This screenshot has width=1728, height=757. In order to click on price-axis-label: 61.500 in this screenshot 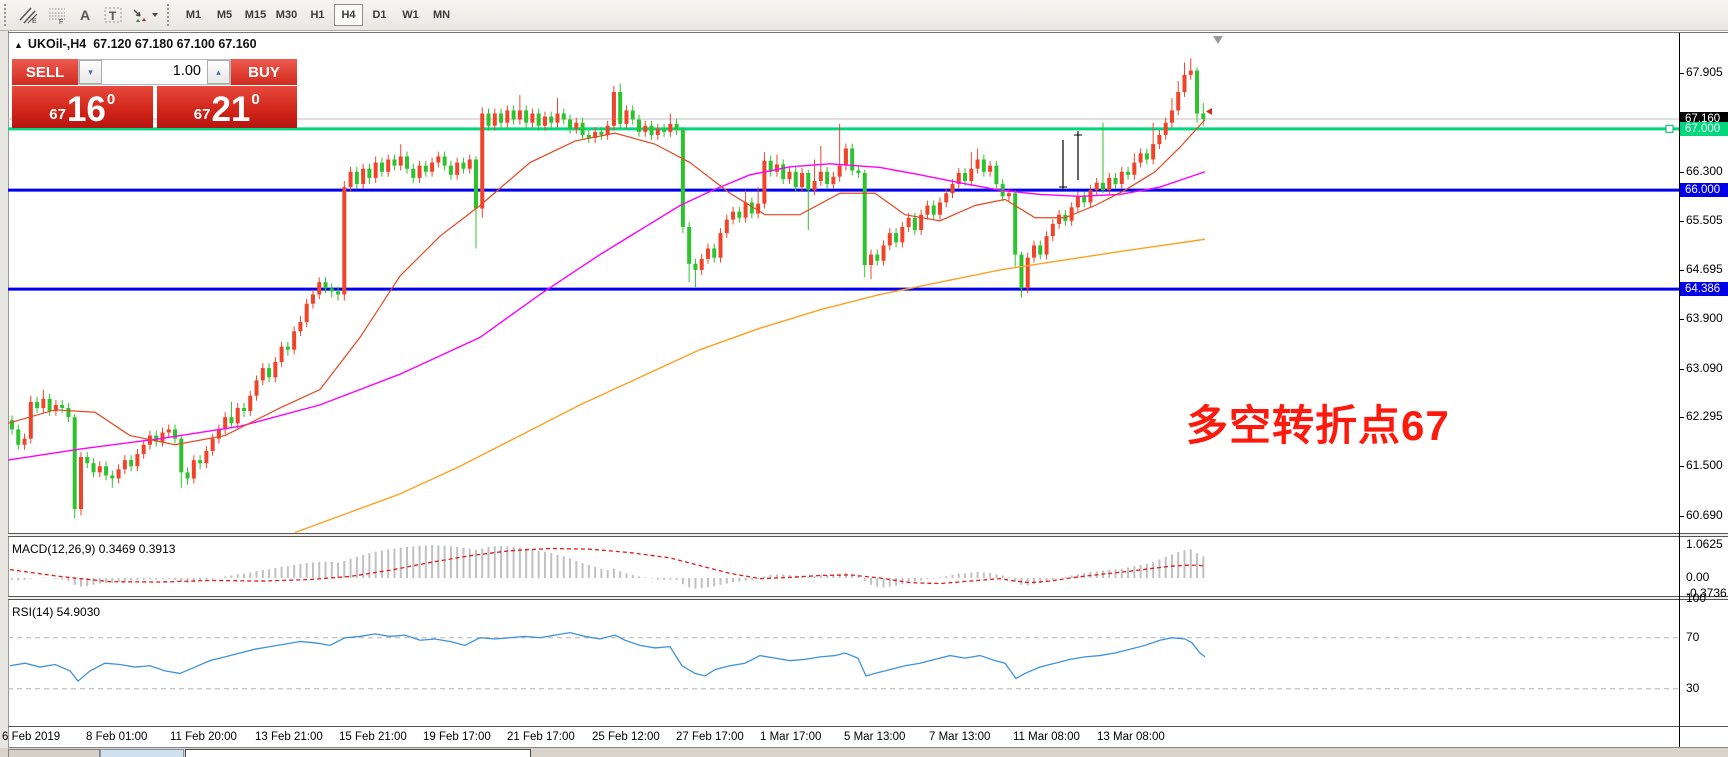, I will do `click(1704, 465)`.